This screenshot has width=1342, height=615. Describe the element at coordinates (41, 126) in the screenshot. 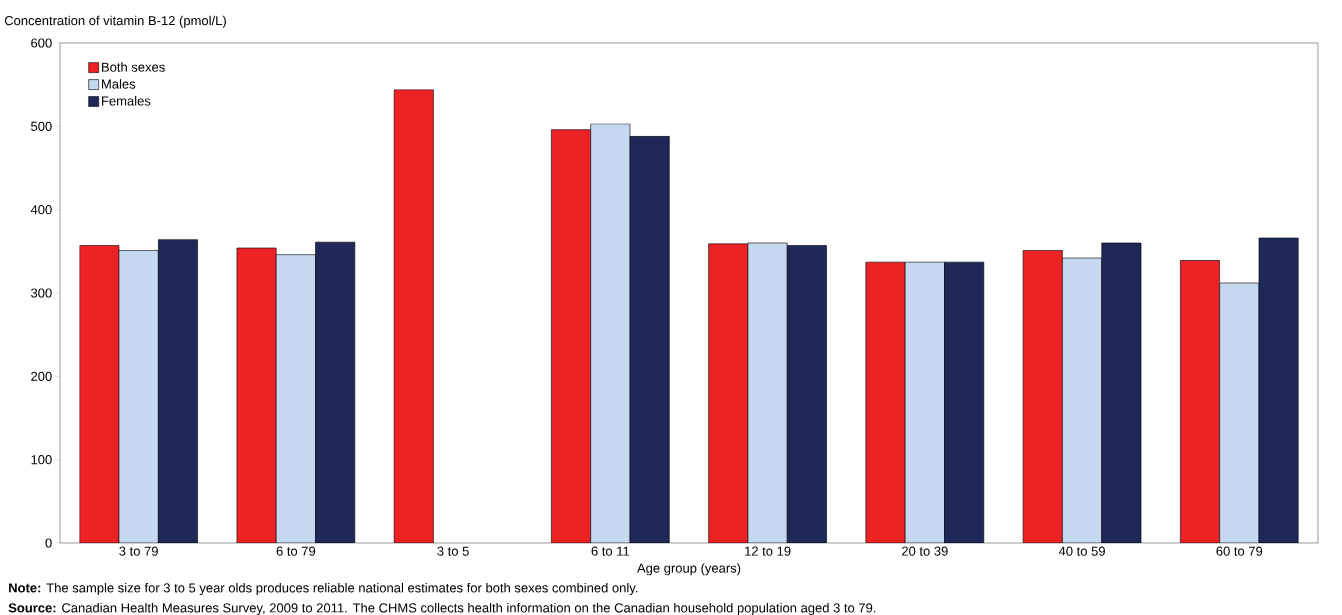

I see `y-tick-label: 500` at that location.